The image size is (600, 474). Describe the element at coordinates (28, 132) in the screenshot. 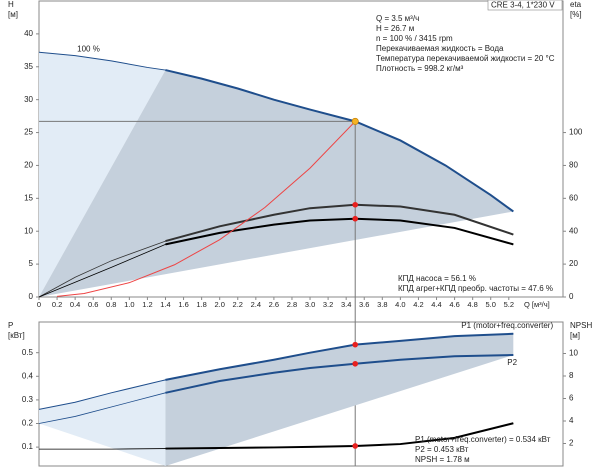

I see `y-tick-label: 25` at that location.